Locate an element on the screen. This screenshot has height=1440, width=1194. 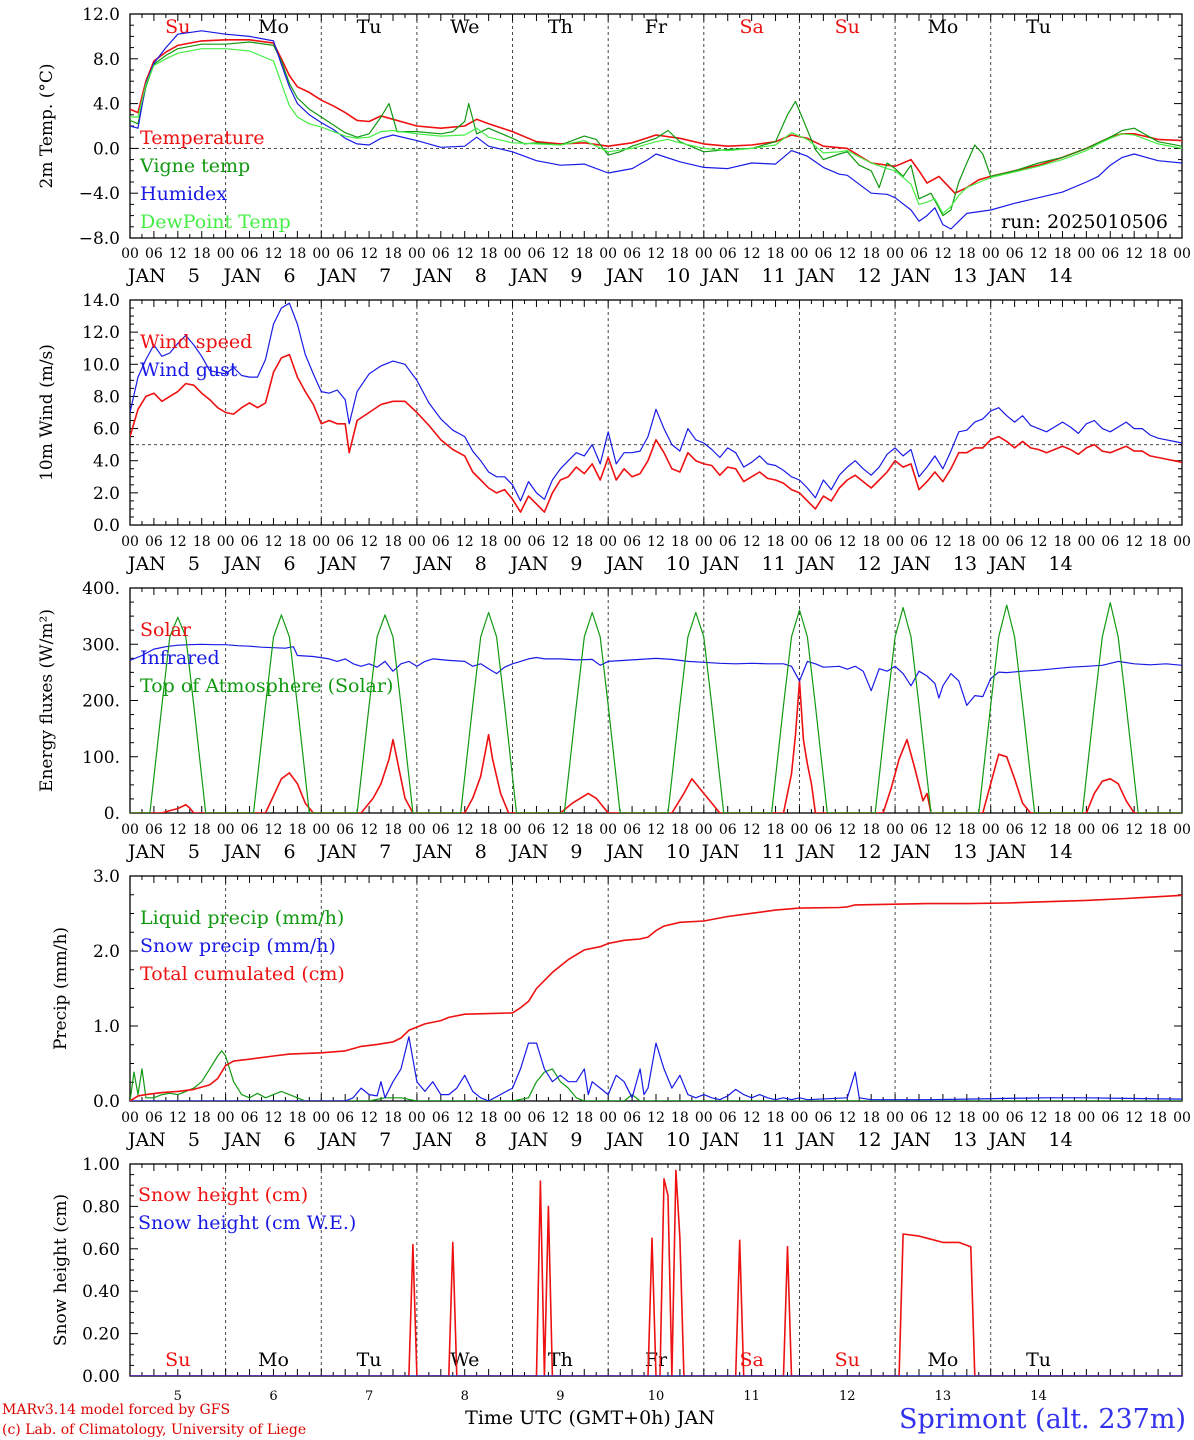
legend-entry: Infrared is located at coordinates (180, 658).